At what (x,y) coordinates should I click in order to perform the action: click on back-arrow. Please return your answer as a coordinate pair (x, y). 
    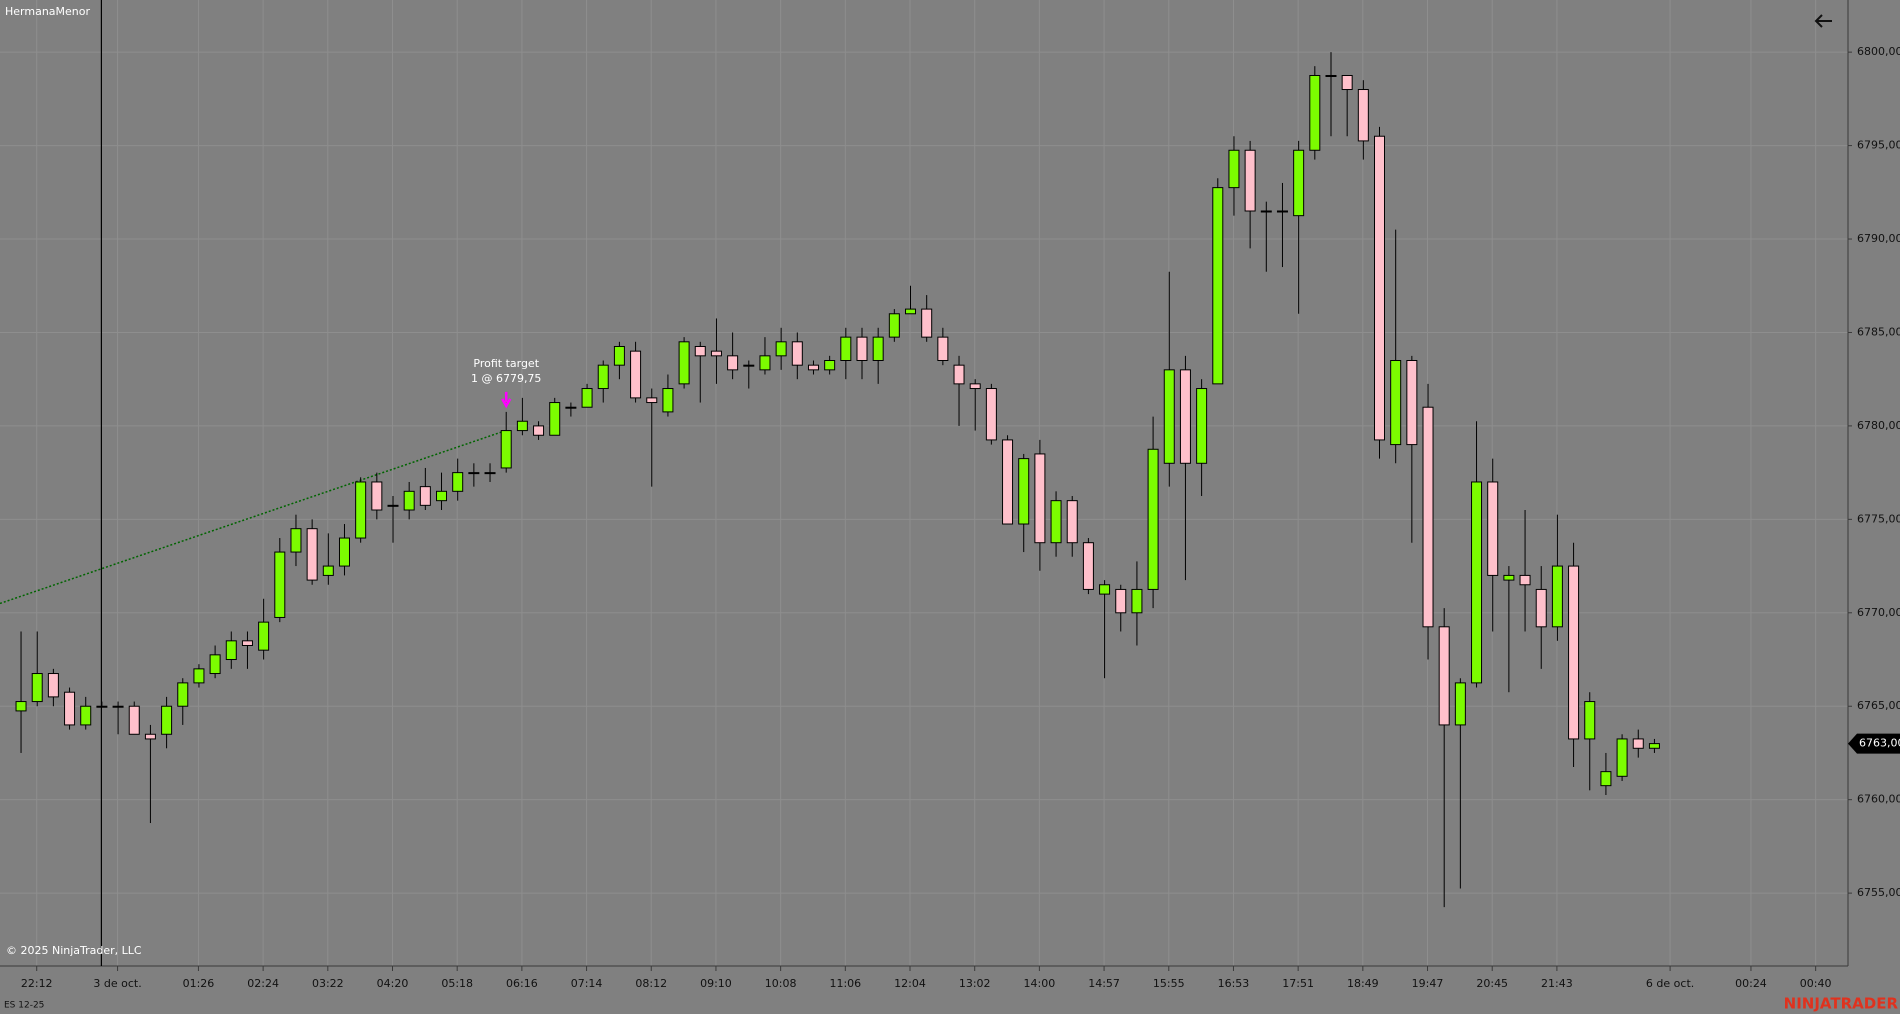
    Looking at the image, I should click on (1823, 21).